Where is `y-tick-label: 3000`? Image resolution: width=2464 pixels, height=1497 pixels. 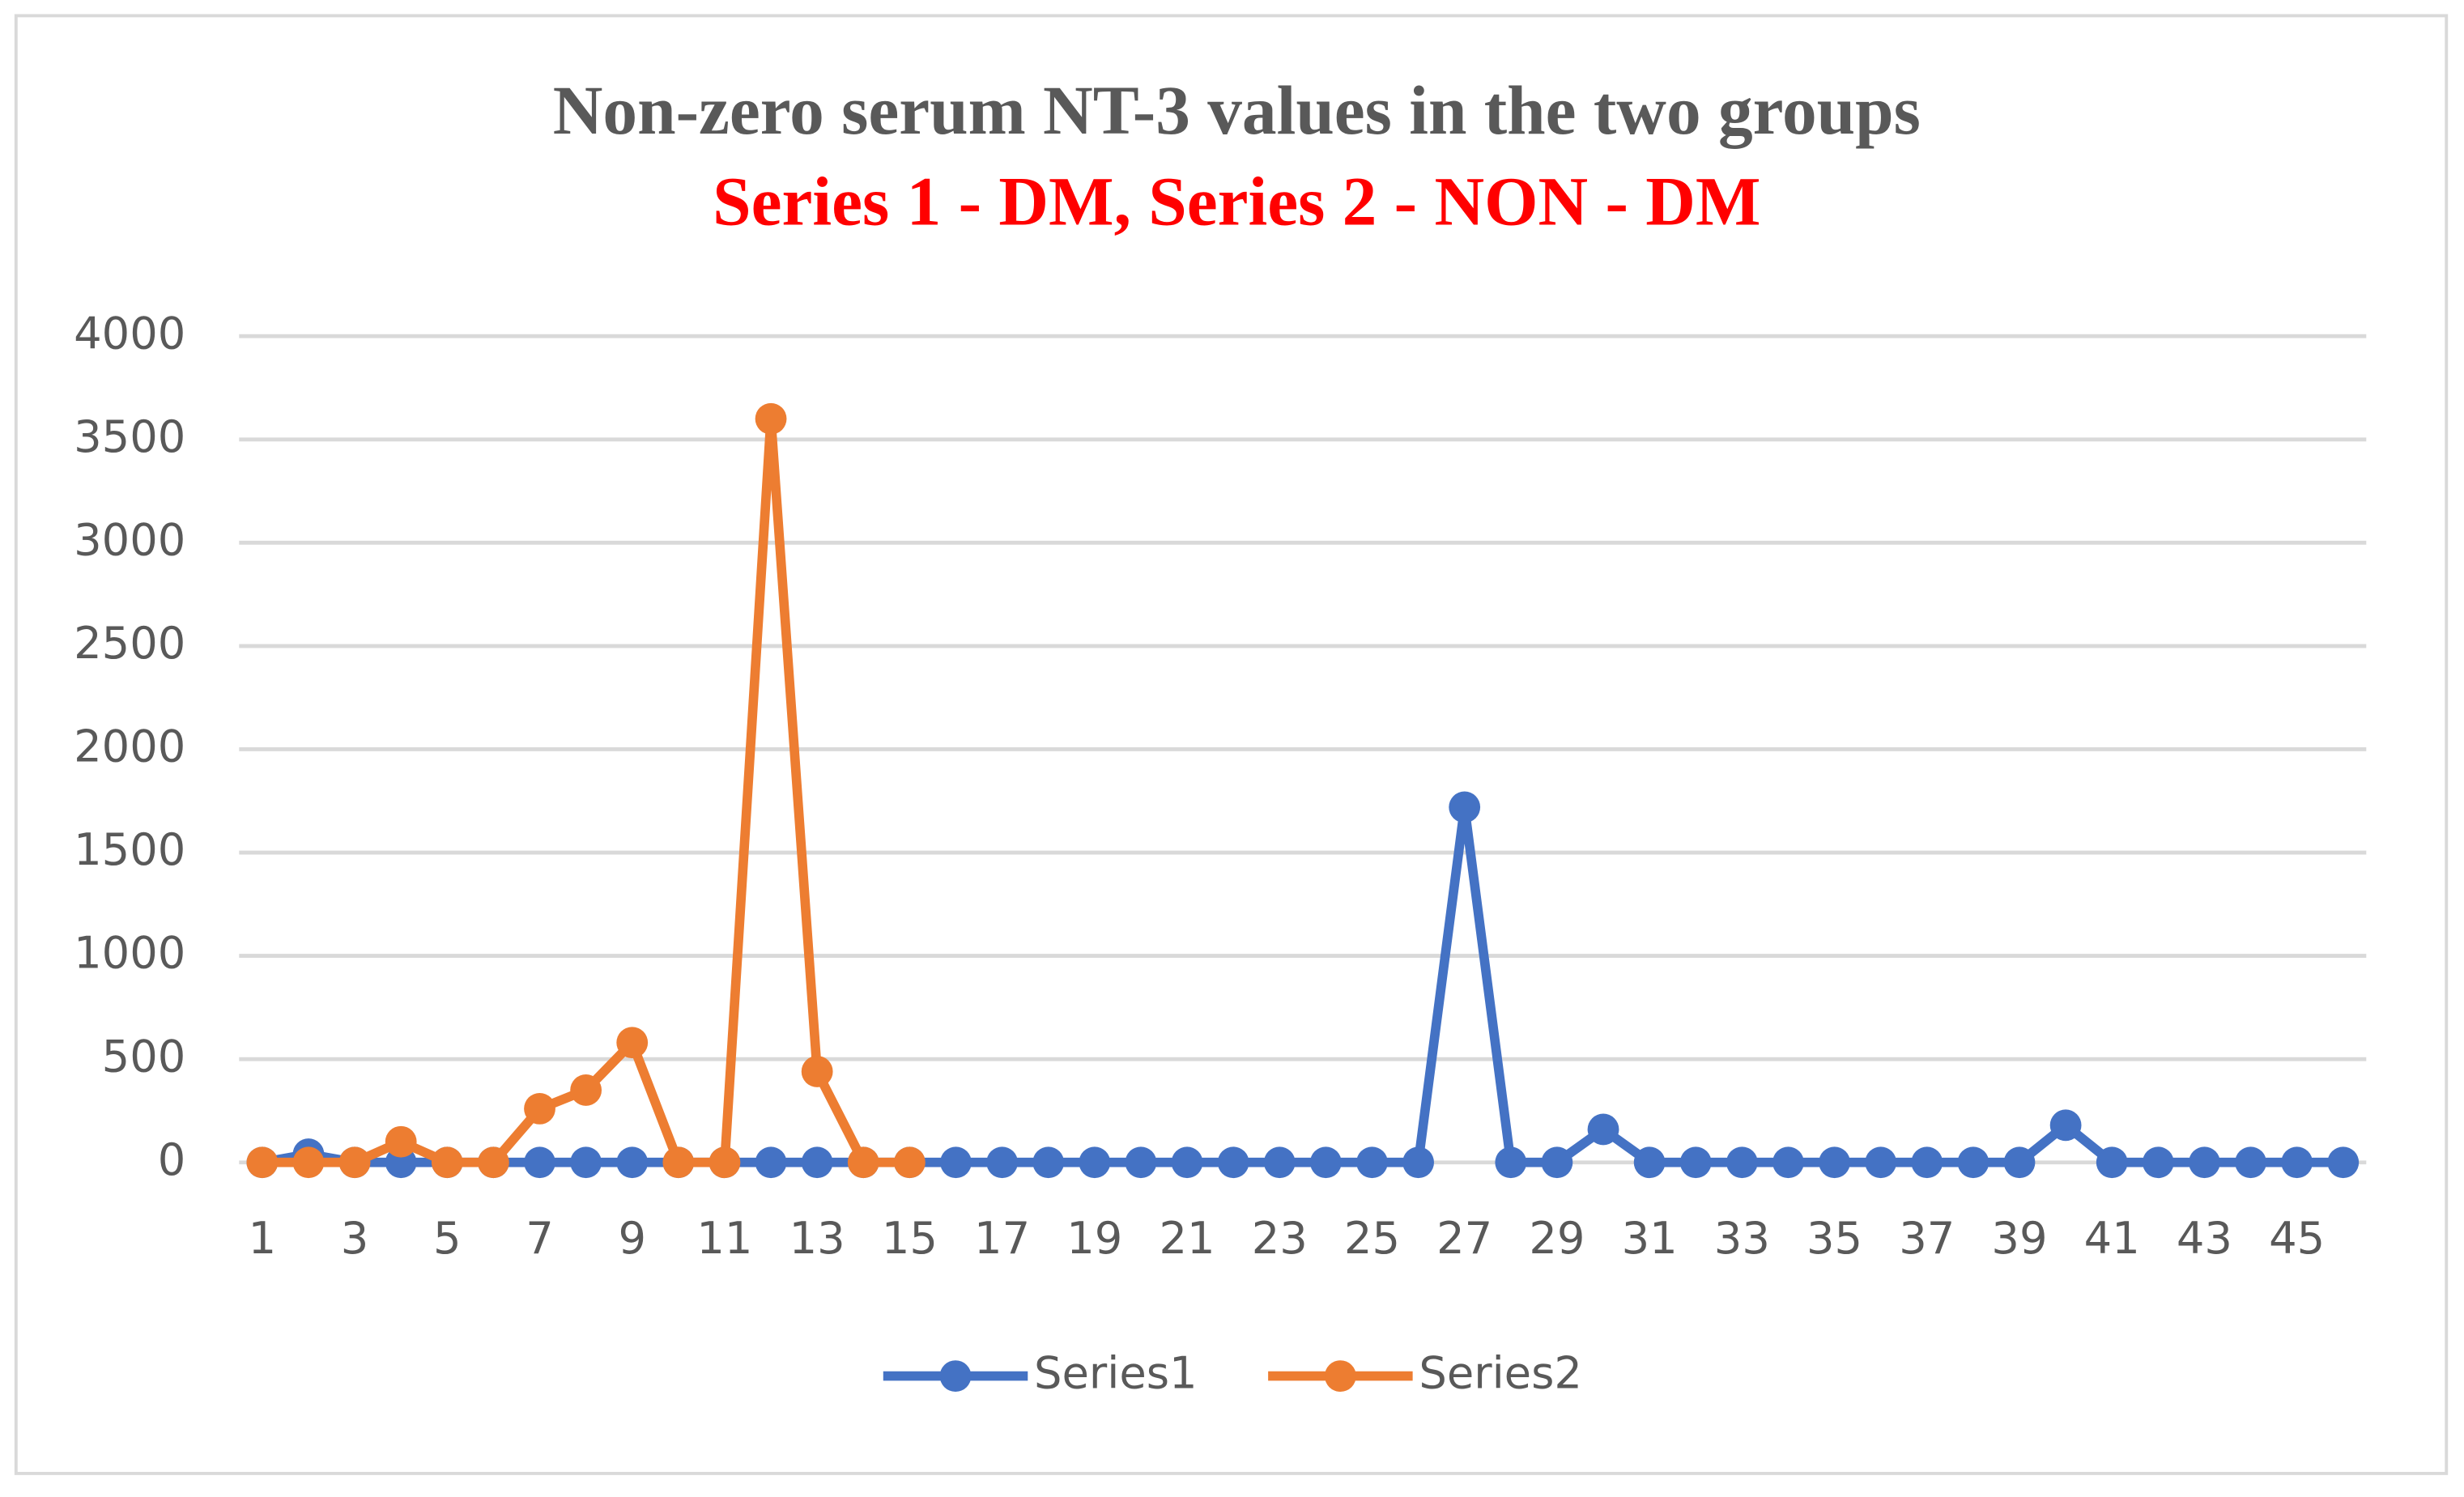
y-tick-label: 3000 is located at coordinates (129, 539).